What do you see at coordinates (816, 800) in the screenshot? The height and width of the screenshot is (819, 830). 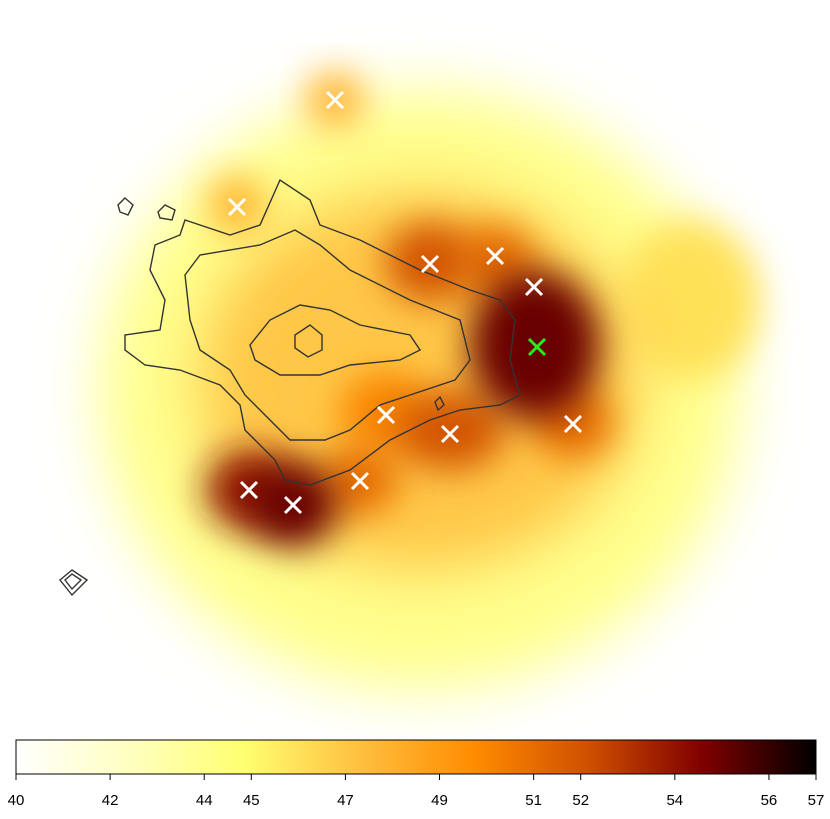 I see `tick-label: 57` at bounding box center [816, 800].